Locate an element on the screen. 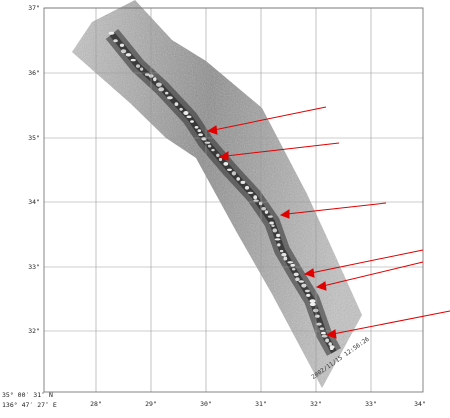  x-tick-33: 33" is located at coordinates (371, 404).